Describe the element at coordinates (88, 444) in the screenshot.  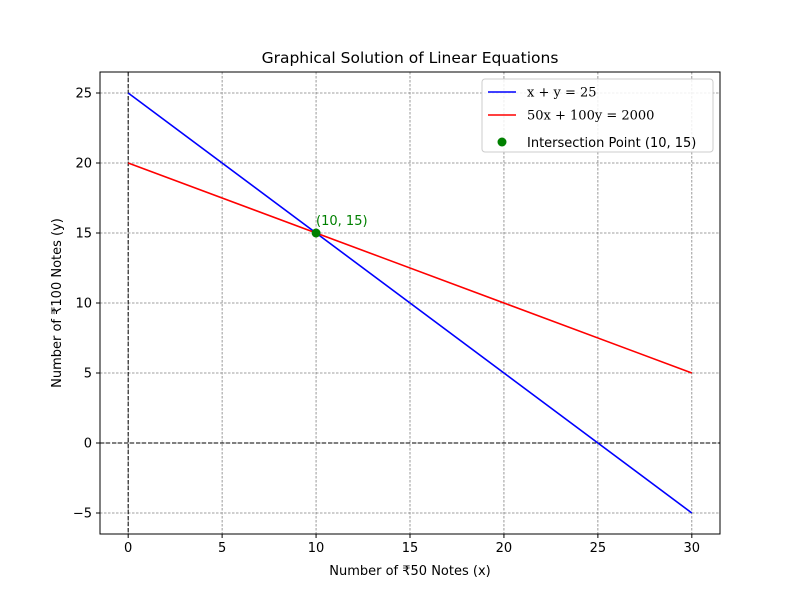
I see `y-tick-label: 0` at that location.